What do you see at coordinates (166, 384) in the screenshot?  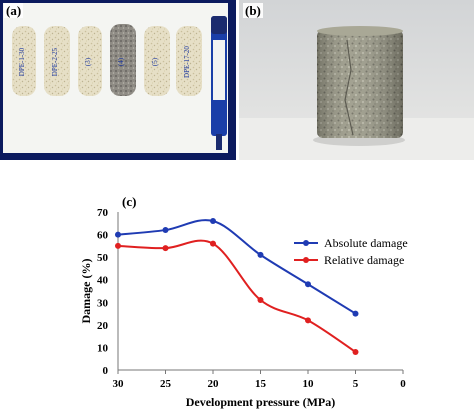 I see `x-tick-label: 25` at bounding box center [166, 384].